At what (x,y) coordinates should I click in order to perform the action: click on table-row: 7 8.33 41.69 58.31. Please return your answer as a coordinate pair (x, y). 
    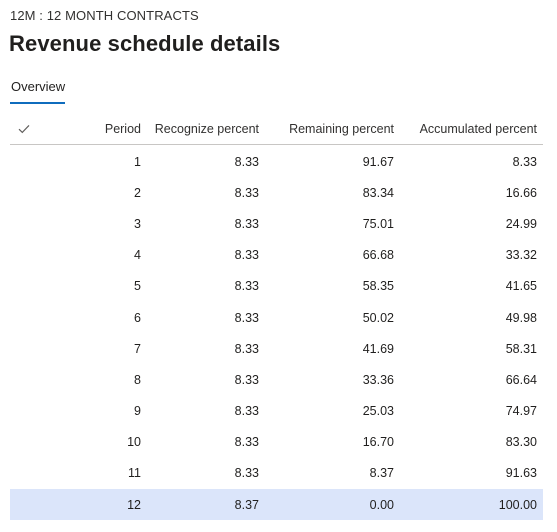
    Looking at the image, I should click on (276, 348).